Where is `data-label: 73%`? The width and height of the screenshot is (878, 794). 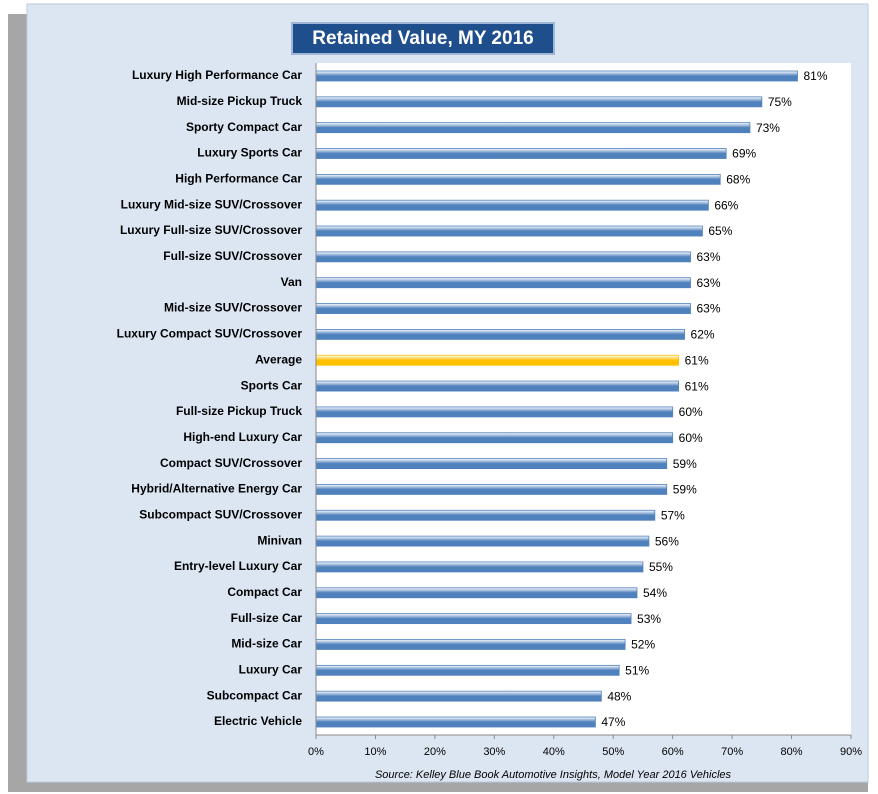
data-label: 73% is located at coordinates (768, 128).